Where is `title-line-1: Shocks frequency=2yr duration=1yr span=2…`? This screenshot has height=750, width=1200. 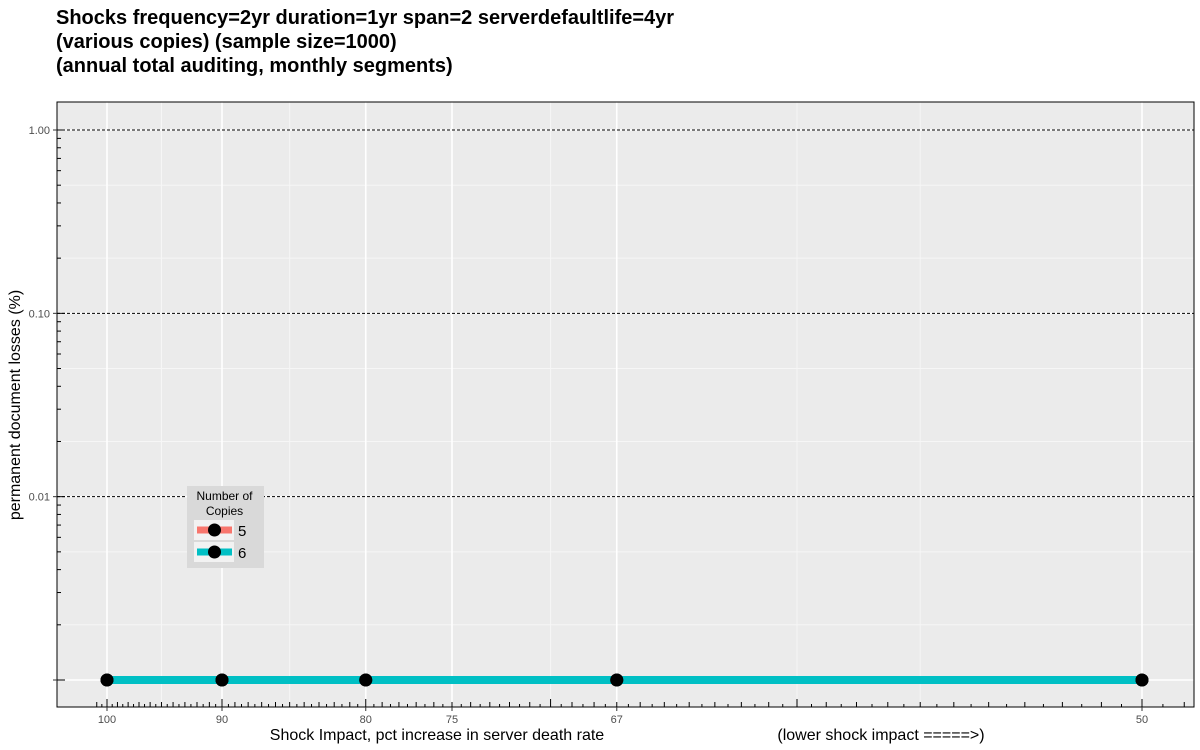 title-line-1: Shocks frequency=2yr duration=1yr span=2… is located at coordinates (365, 18).